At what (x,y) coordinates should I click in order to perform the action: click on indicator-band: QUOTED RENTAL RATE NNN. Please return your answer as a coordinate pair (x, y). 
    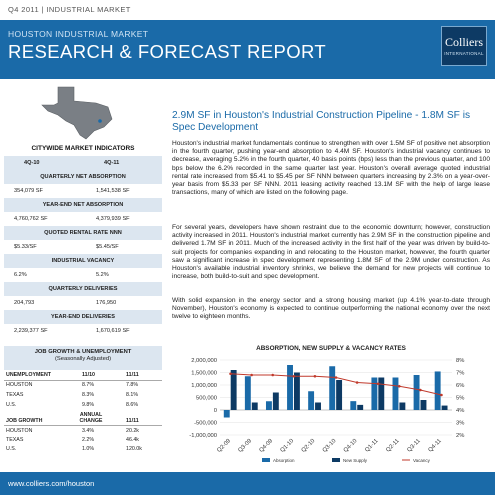
    Looking at the image, I should click on (83, 233).